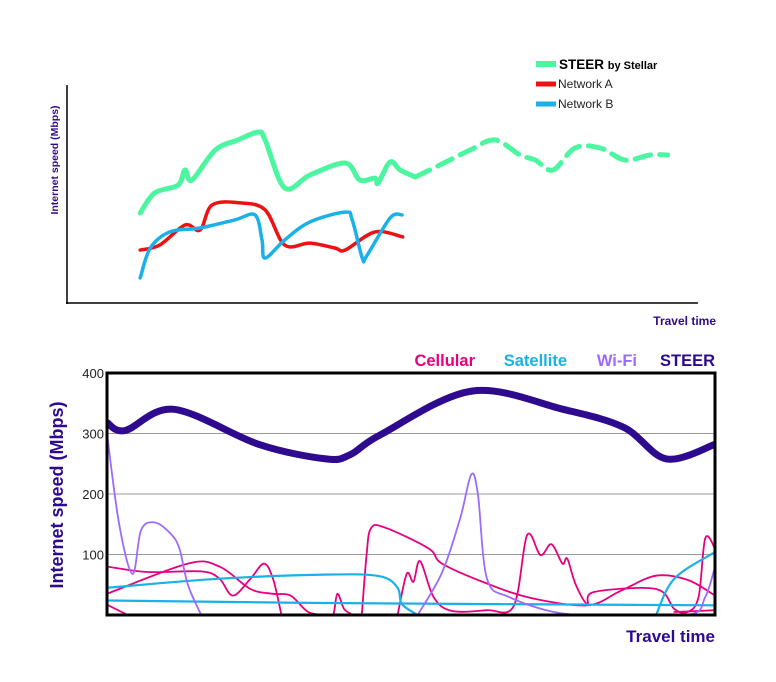 Image resolution: width=776 pixels, height=682 pixels. What do you see at coordinates (581, 64) in the screenshot?
I see `legend-steer-name: STEER` at bounding box center [581, 64].